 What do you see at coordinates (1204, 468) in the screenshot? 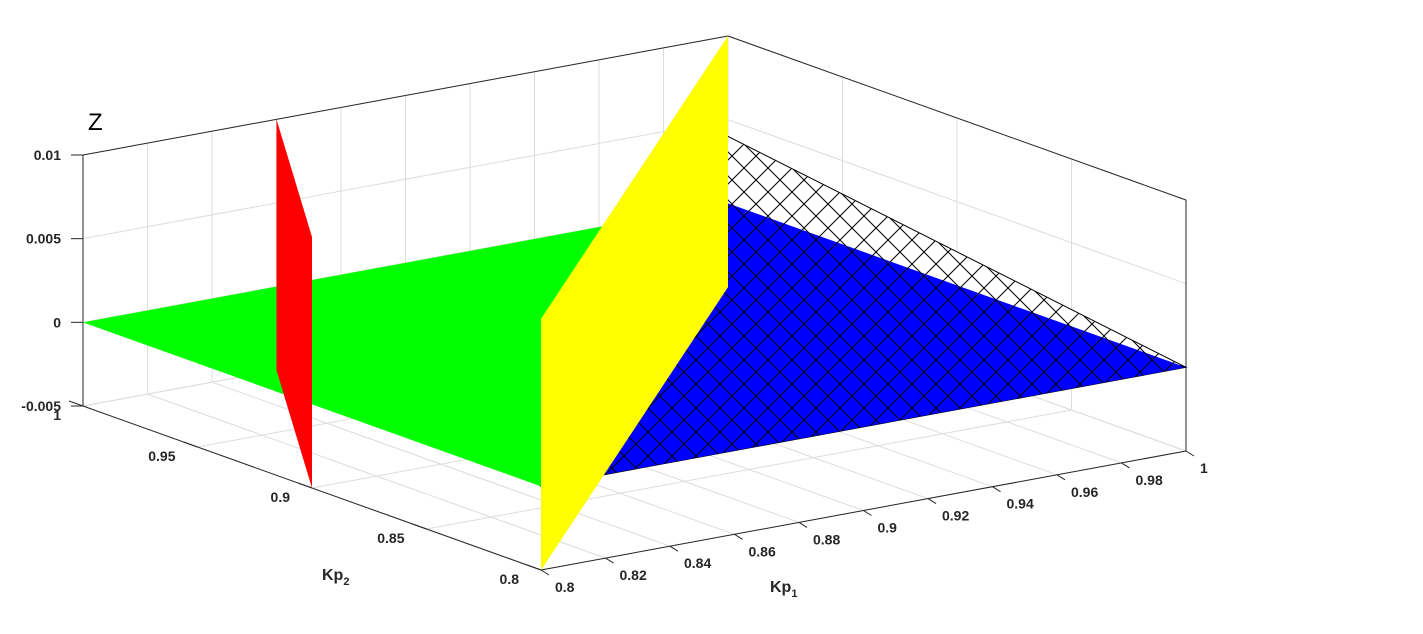
I see `x-tick-label: 1` at bounding box center [1204, 468].